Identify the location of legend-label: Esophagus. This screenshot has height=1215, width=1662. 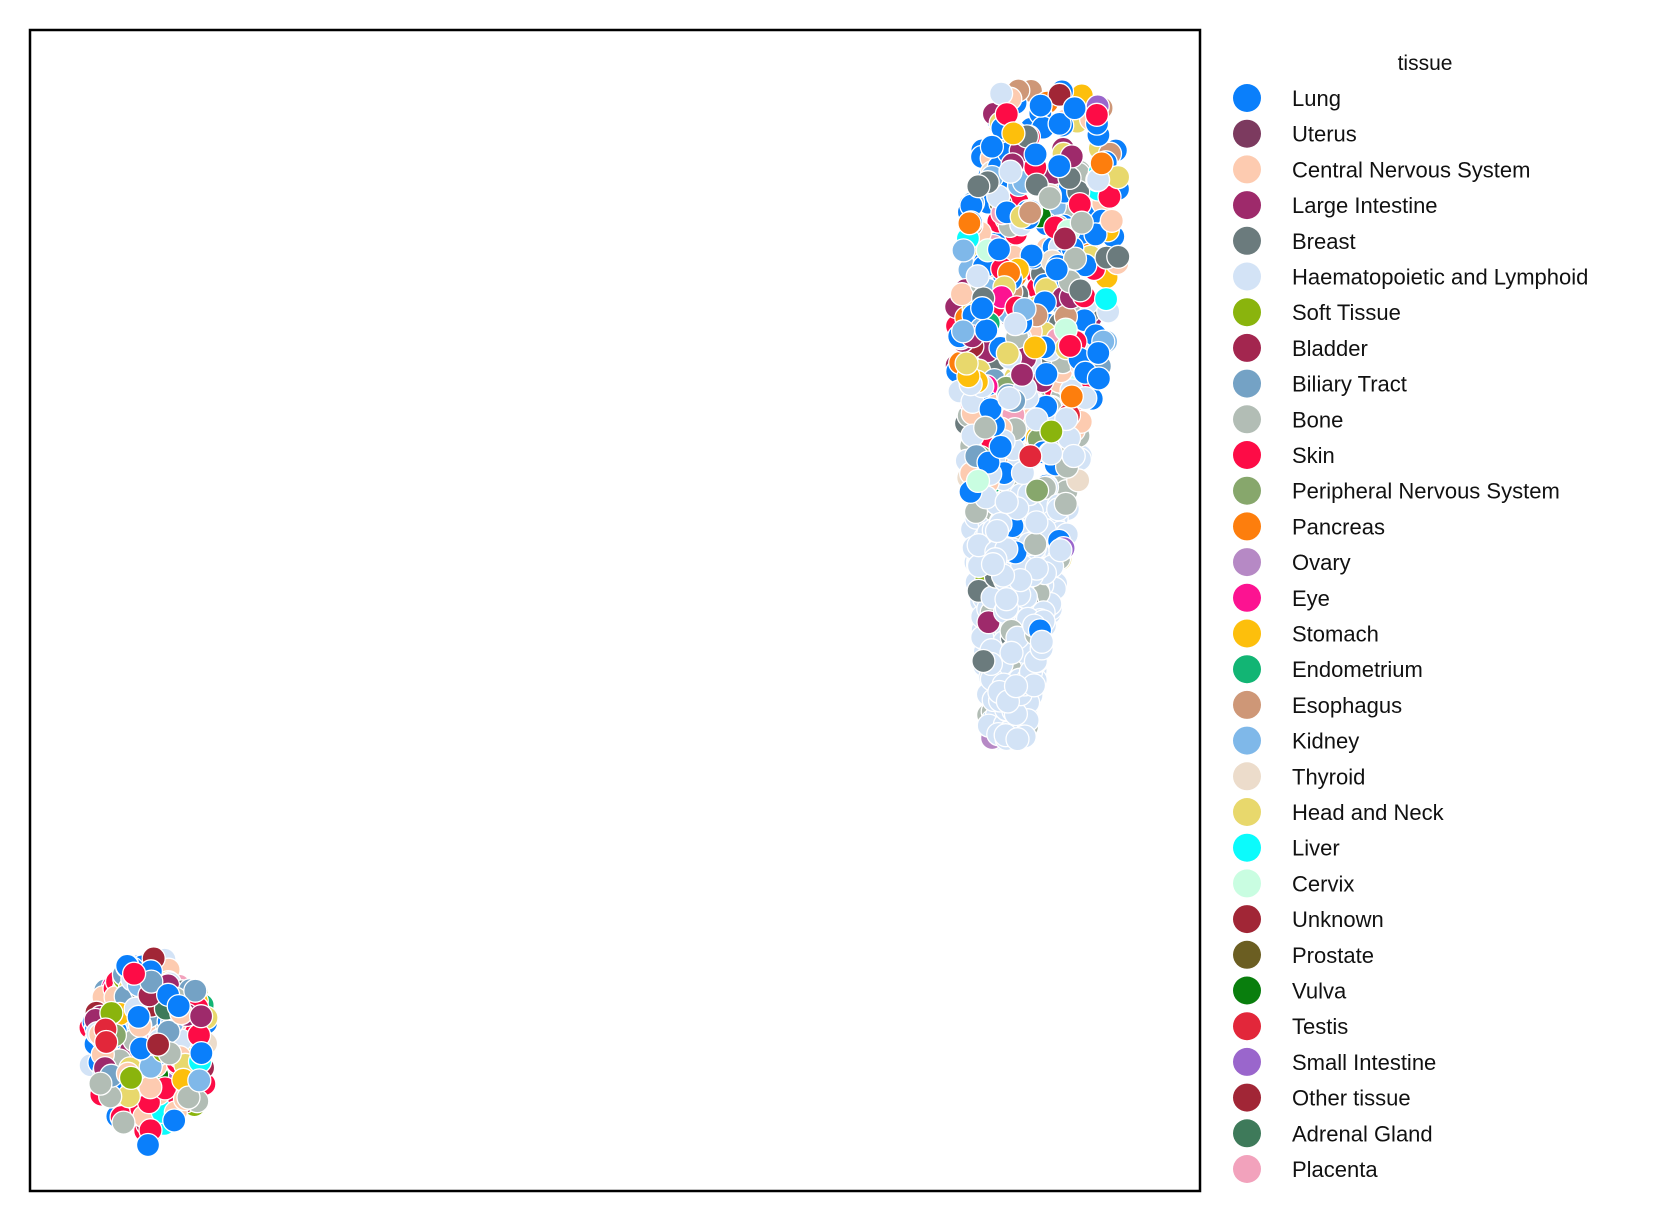
(1347, 705).